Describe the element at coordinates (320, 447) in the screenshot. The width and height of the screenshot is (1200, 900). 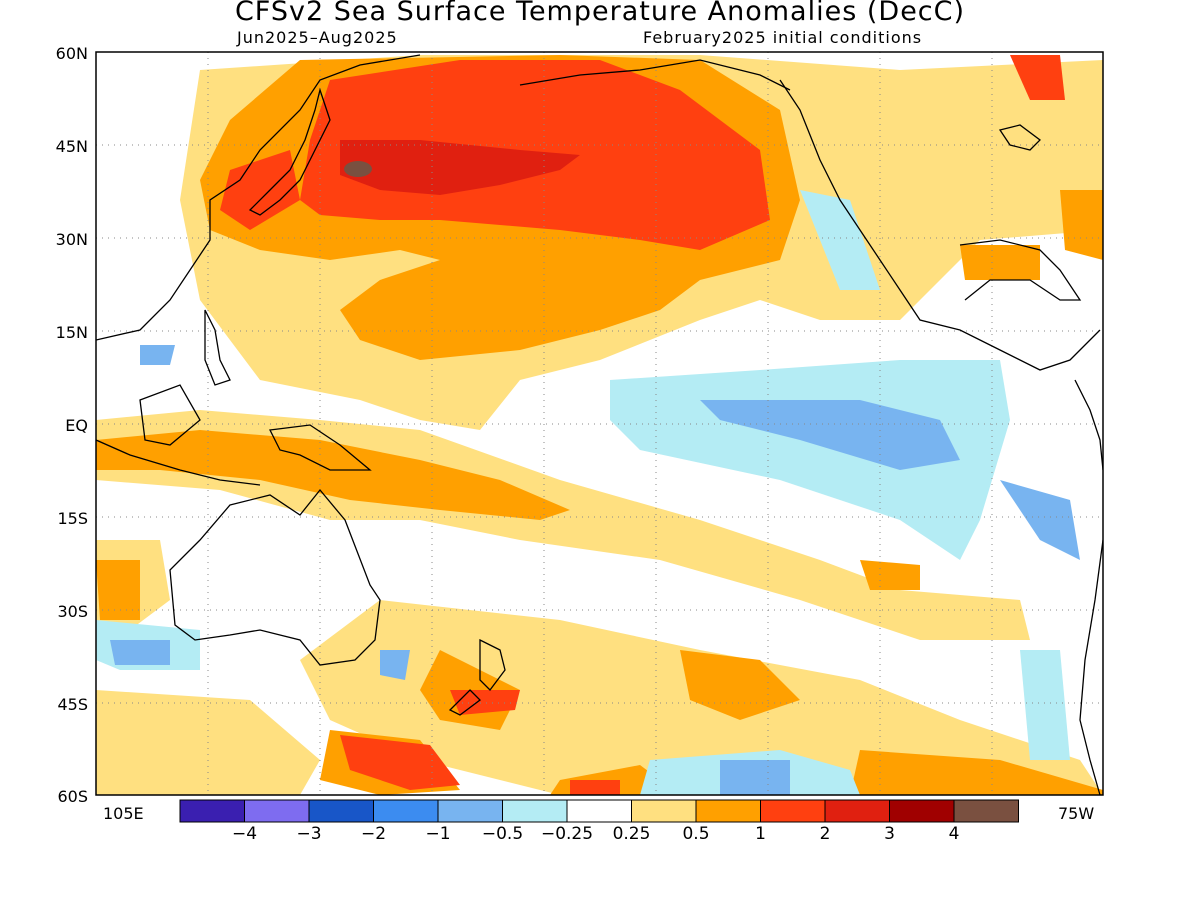
I see `new-guinea-coast` at that location.